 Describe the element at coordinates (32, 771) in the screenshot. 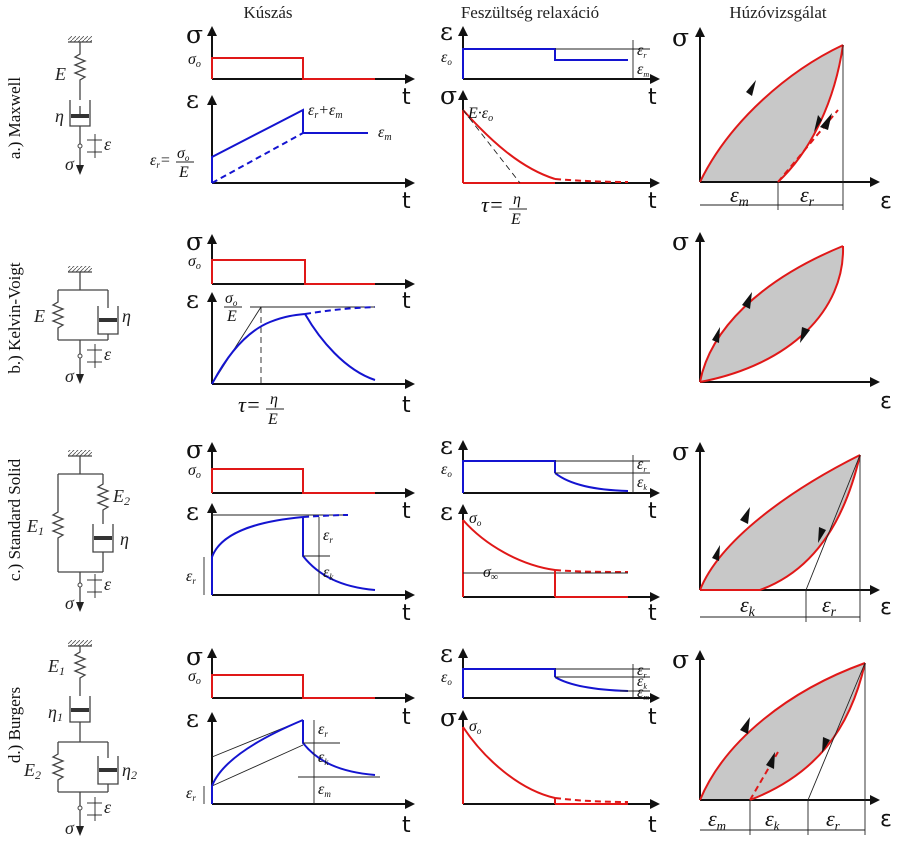

I see `label-E2: E2` at that location.